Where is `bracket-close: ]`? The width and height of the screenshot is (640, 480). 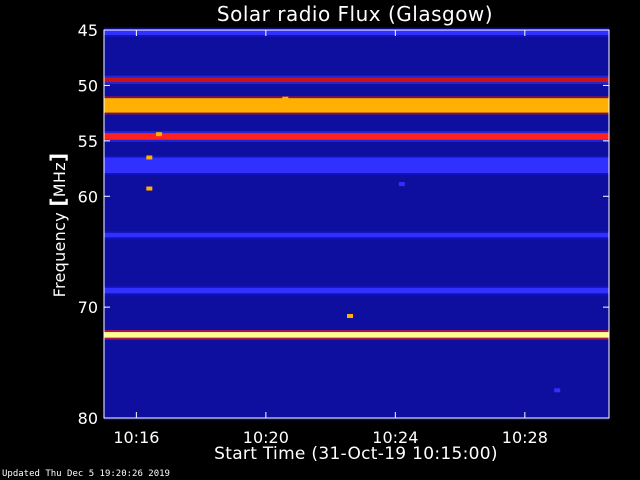 bracket-close: ] is located at coordinates (58, 157).